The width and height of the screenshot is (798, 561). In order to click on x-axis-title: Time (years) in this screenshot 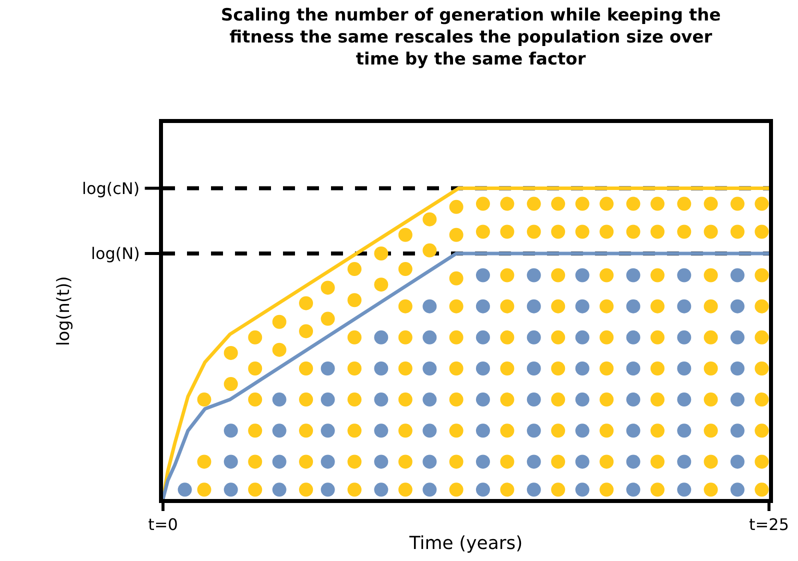, I will do `click(465, 543)`.